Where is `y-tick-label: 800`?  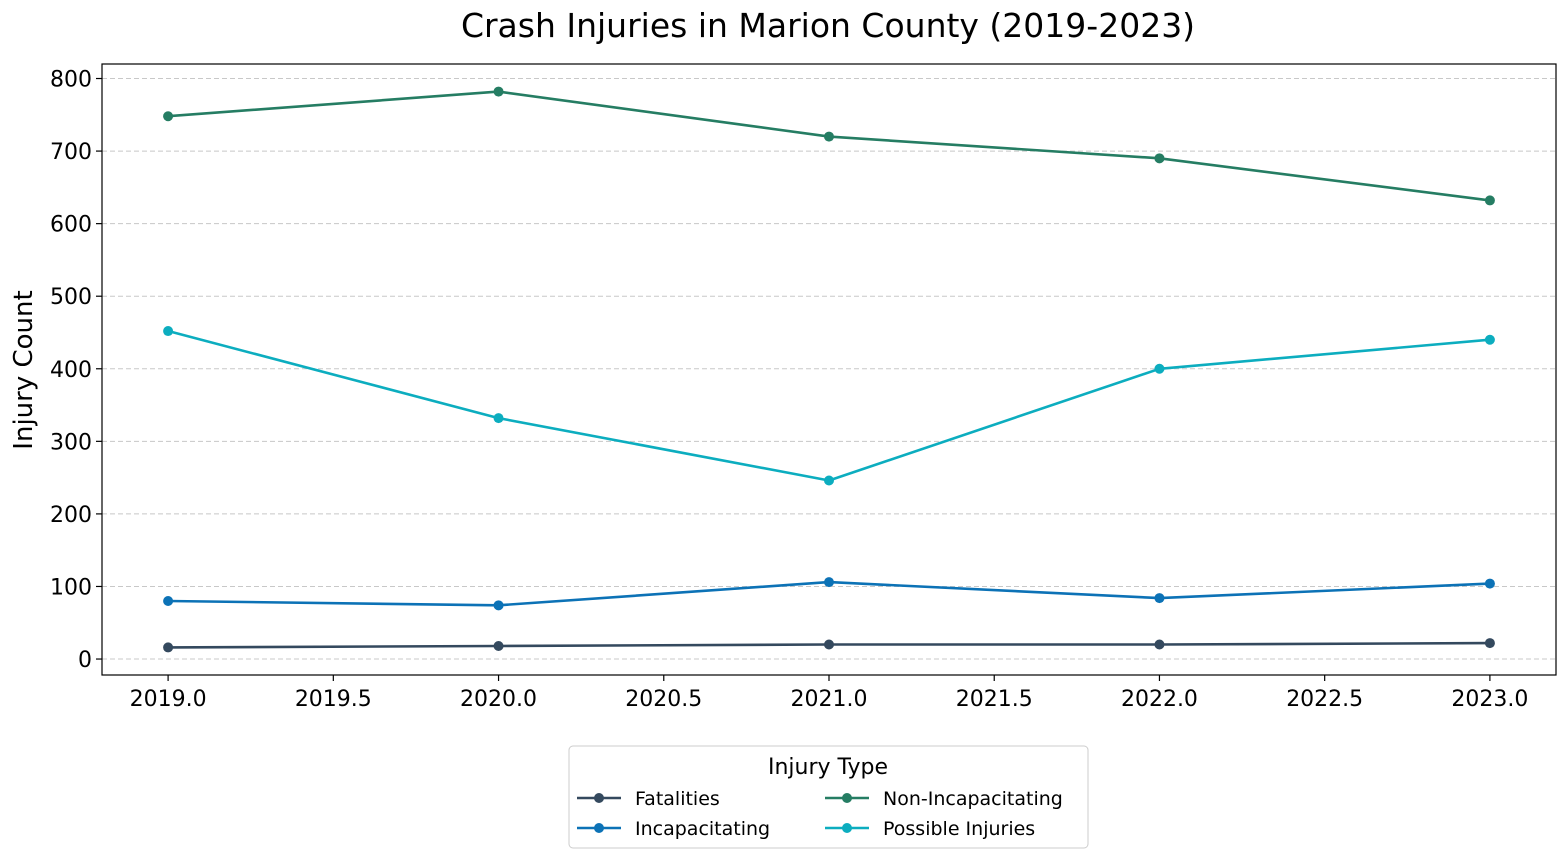 y-tick-label: 800 is located at coordinates (71, 80).